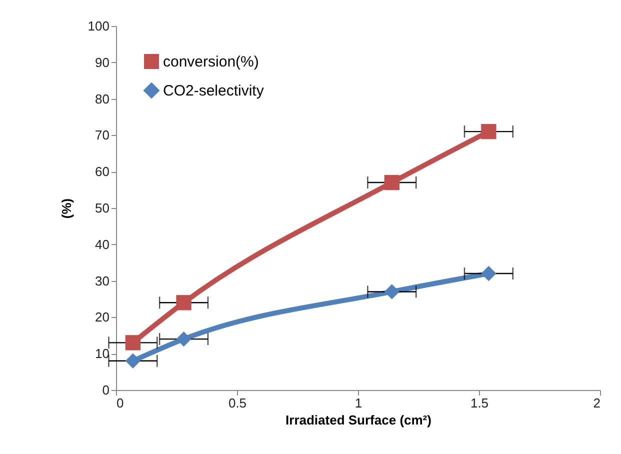 This screenshot has height=454, width=621. Describe the element at coordinates (237, 403) in the screenshot. I see `x-tick-label: 0.5` at that location.